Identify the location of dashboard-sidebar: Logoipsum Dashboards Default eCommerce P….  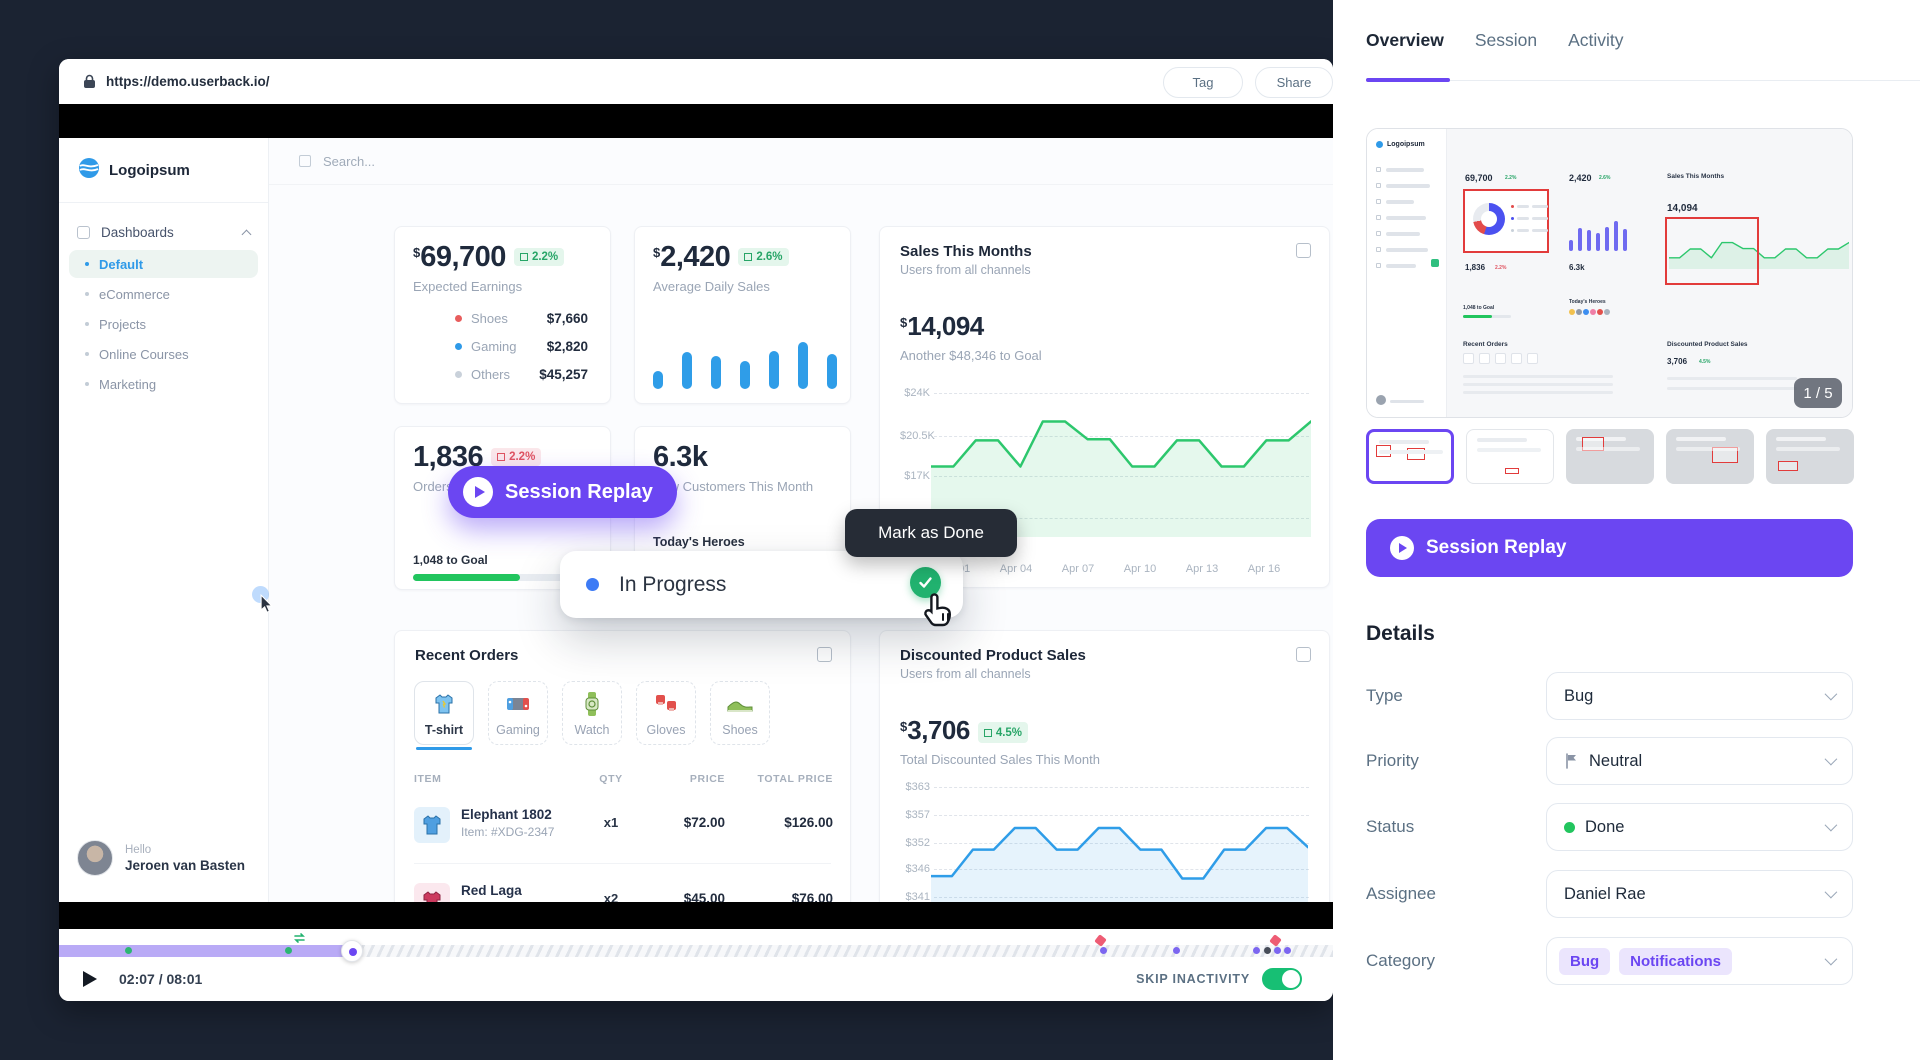
(164, 520).